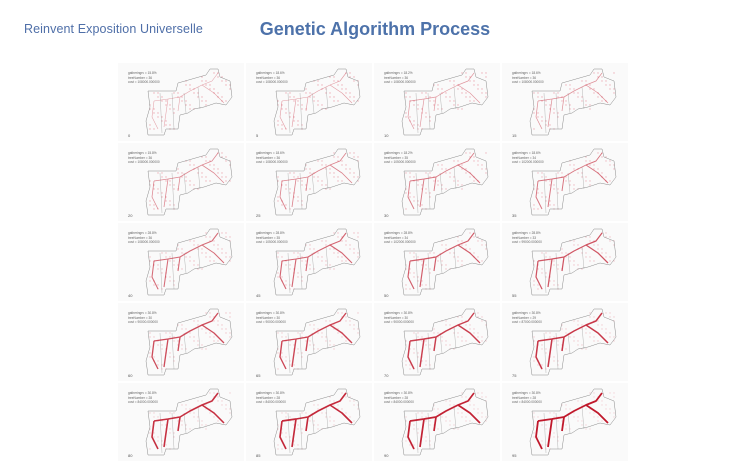 This screenshot has width=750, height=469. Describe the element at coordinates (514, 455) in the screenshot. I see `generation-number: 95` at that location.